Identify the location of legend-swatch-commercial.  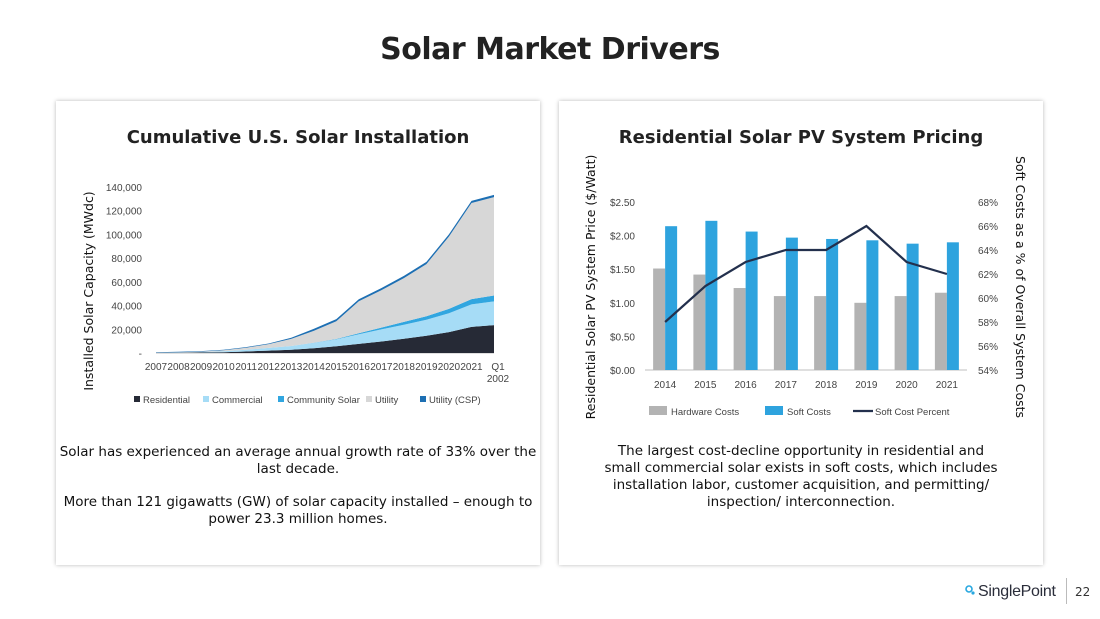
(206, 399).